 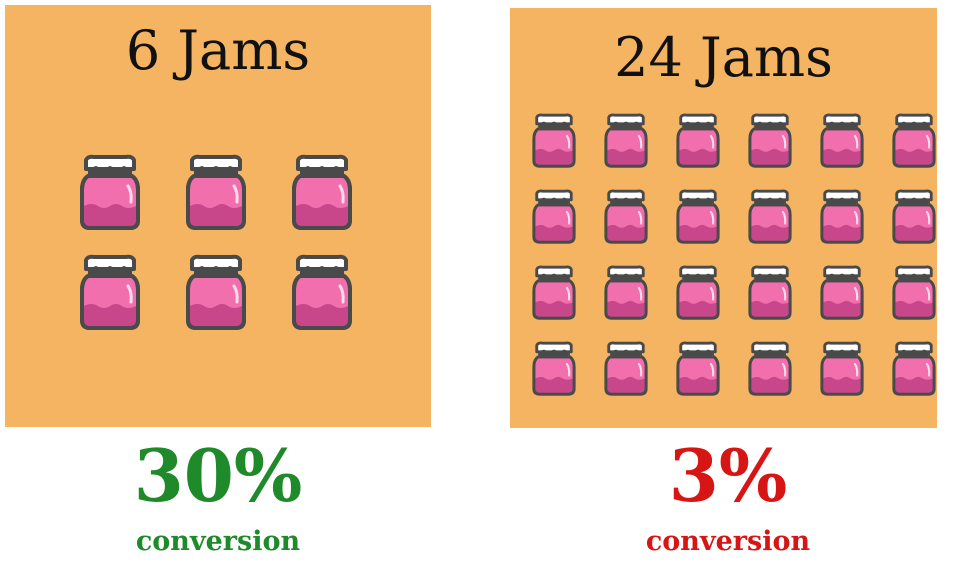 What do you see at coordinates (728, 475) in the screenshot?
I see `conversion-rate-value: 3%` at bounding box center [728, 475].